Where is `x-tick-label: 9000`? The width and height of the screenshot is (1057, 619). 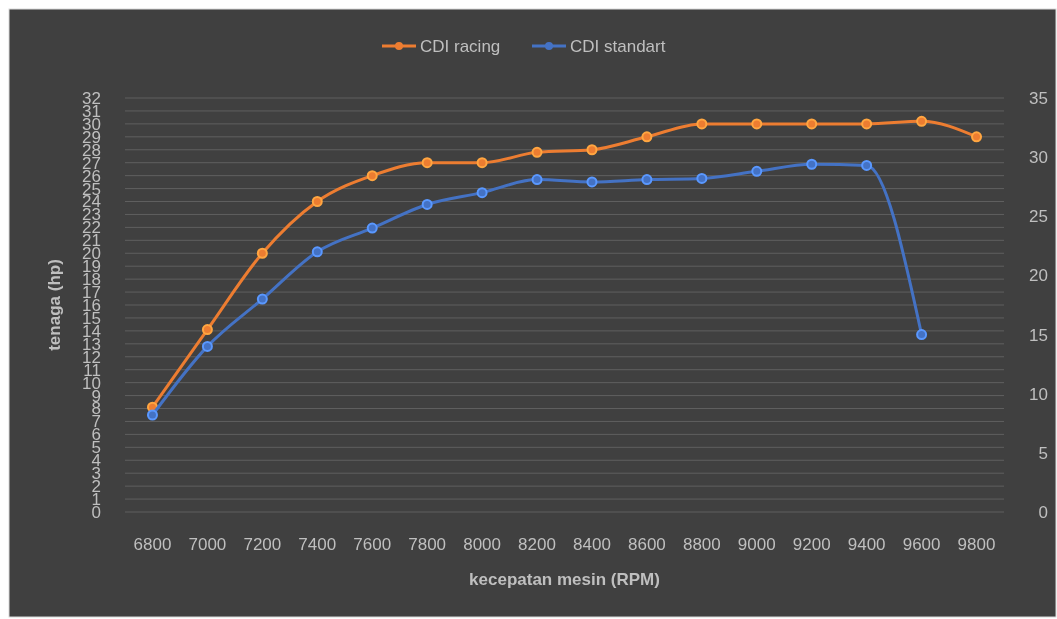 x-tick-label: 9000 is located at coordinates (756, 544).